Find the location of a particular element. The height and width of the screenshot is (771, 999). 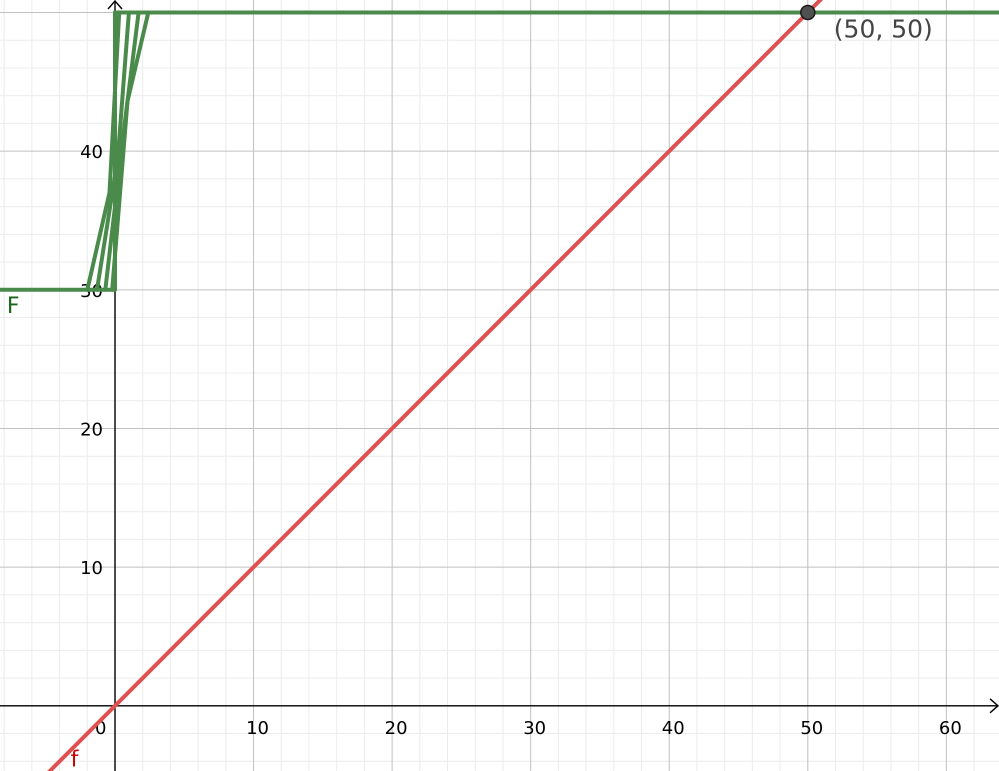

series-f5-line is located at coordinates (130, 151).